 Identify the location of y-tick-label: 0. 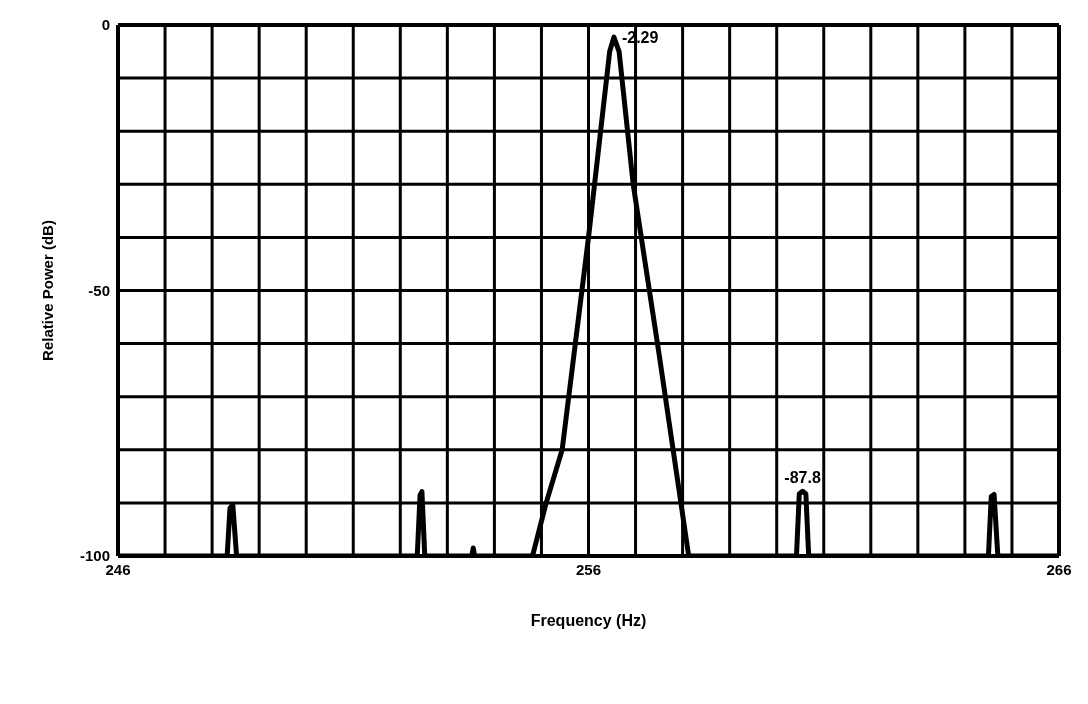
(105, 25).